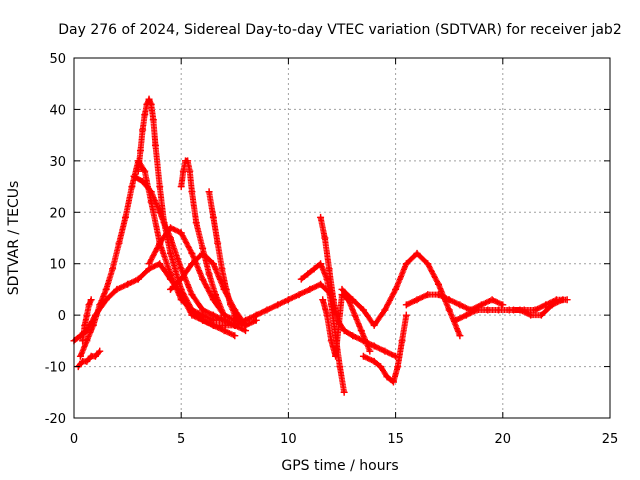 The height and width of the screenshot is (480, 640). I want to click on series-sat15, so click(384, 348).